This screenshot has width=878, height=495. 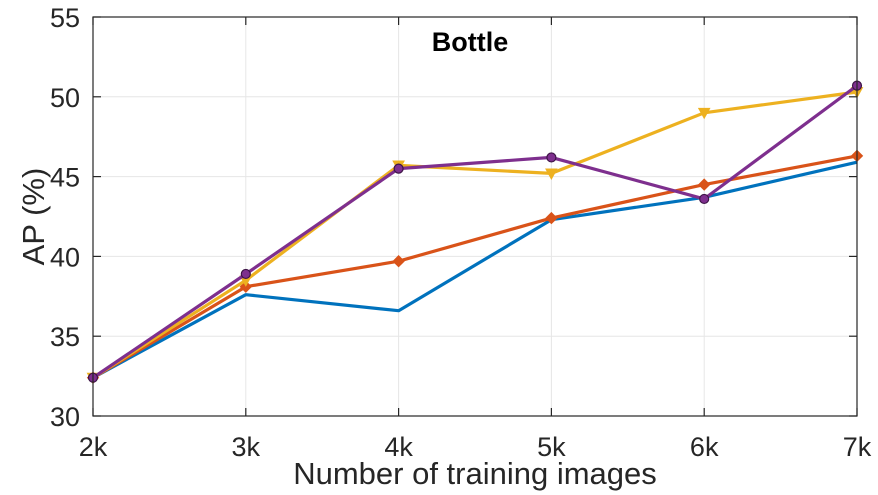 What do you see at coordinates (470, 42) in the screenshot?
I see `chart-title: Bottle` at bounding box center [470, 42].